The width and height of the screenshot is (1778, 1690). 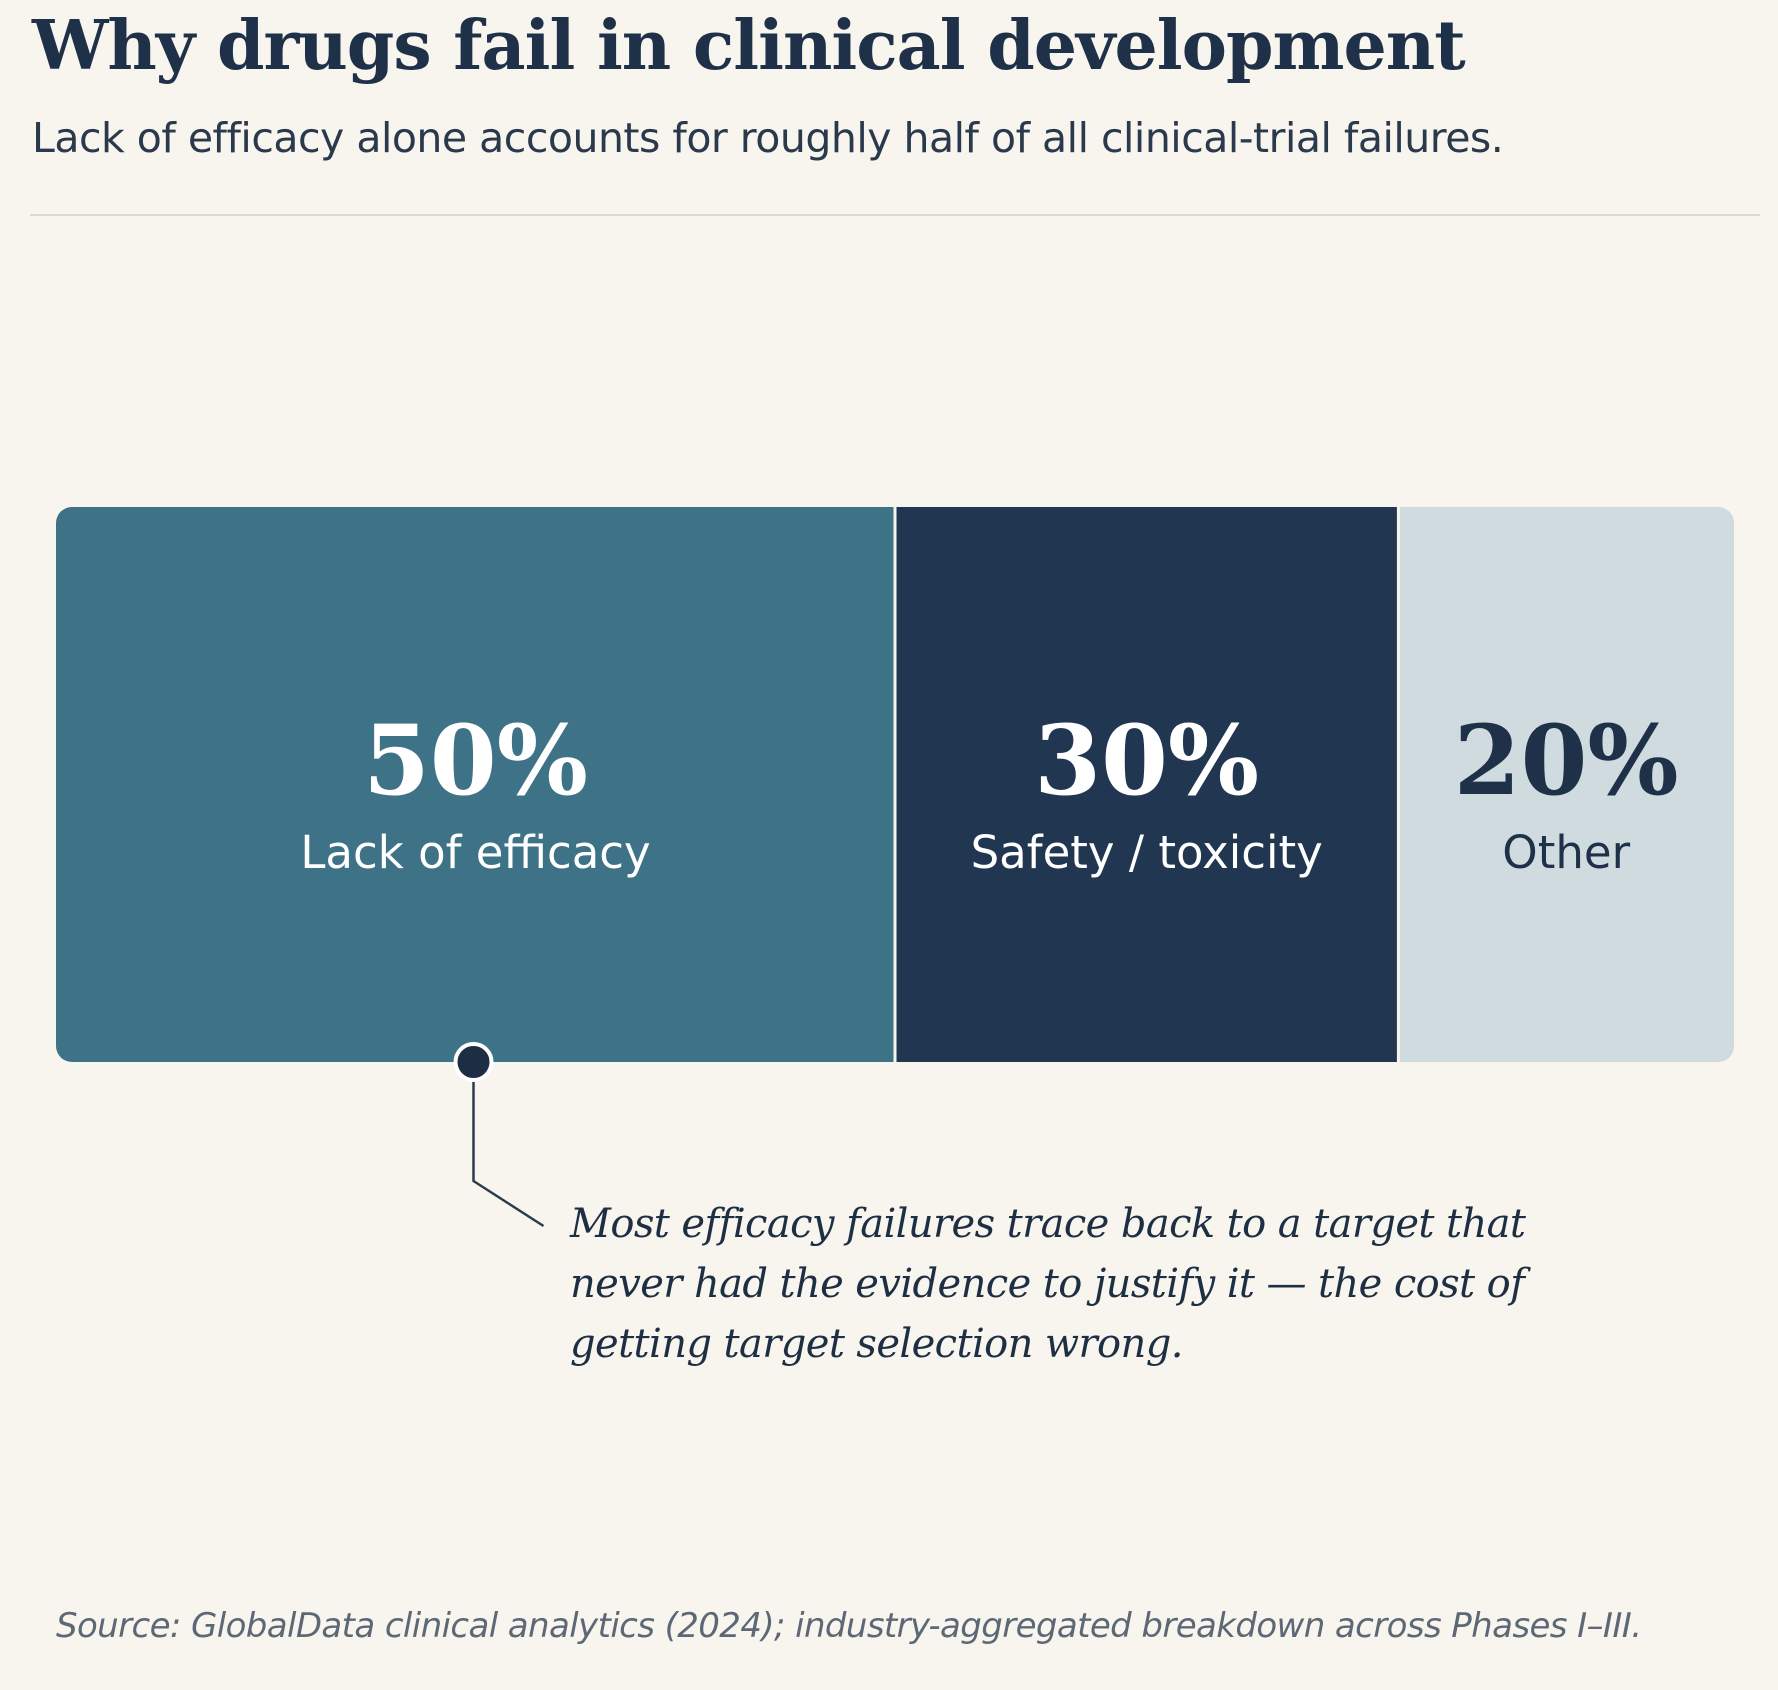 What do you see at coordinates (1147, 852) in the screenshot?
I see `category-label-safety-toxicity: Safety / toxicity` at bounding box center [1147, 852].